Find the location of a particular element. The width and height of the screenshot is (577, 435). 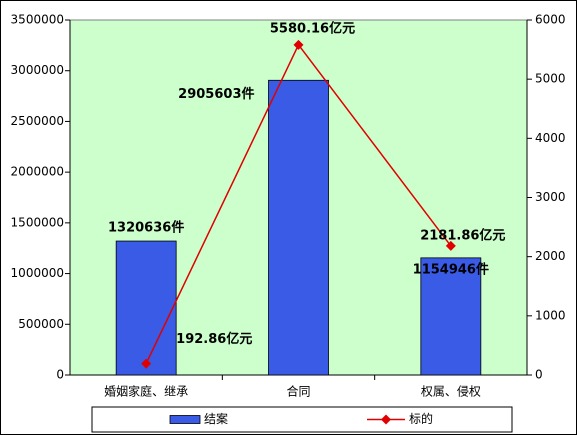

data-label: 2905603件 is located at coordinates (216, 94).